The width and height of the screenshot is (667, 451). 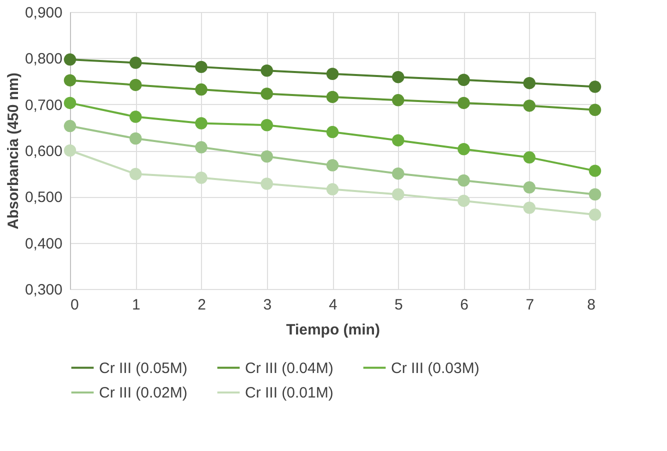 I want to click on y-tick-label: 0,900, so click(x=43, y=13).